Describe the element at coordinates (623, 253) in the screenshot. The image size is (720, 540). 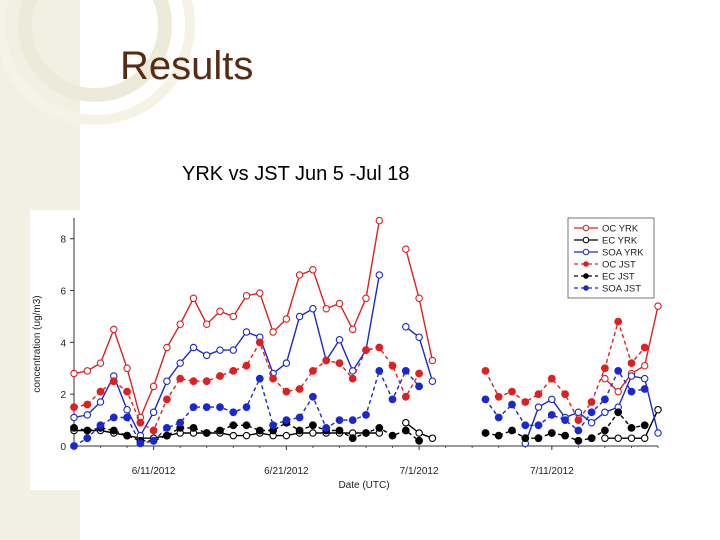
I see `legend-label: SOA YRK` at that location.